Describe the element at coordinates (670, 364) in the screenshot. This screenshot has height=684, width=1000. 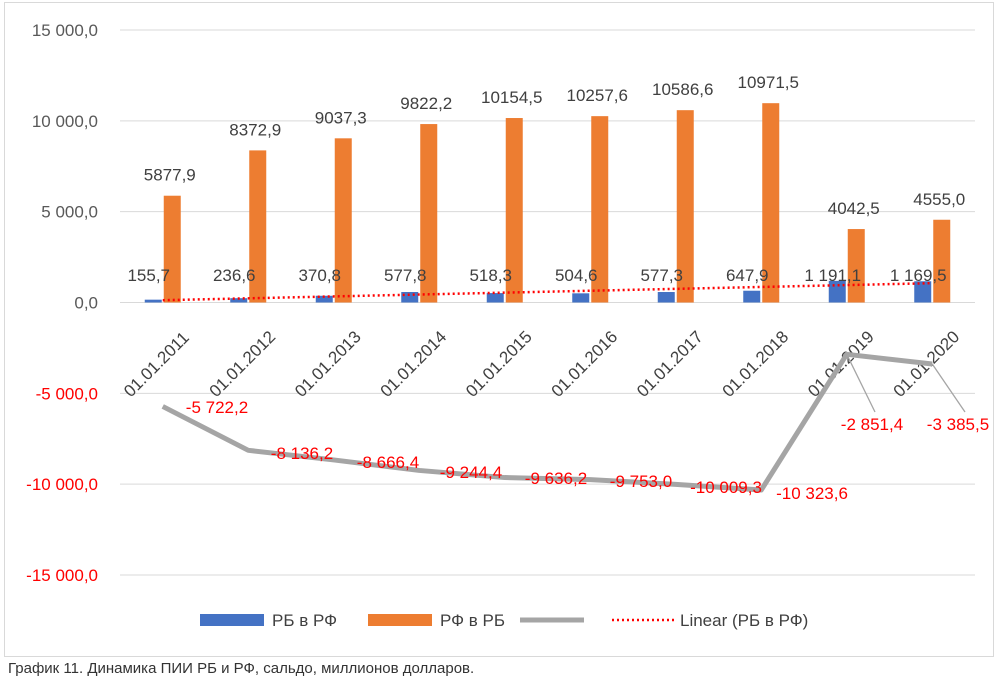
I see `x-tick-label: 01.01.2017` at that location.